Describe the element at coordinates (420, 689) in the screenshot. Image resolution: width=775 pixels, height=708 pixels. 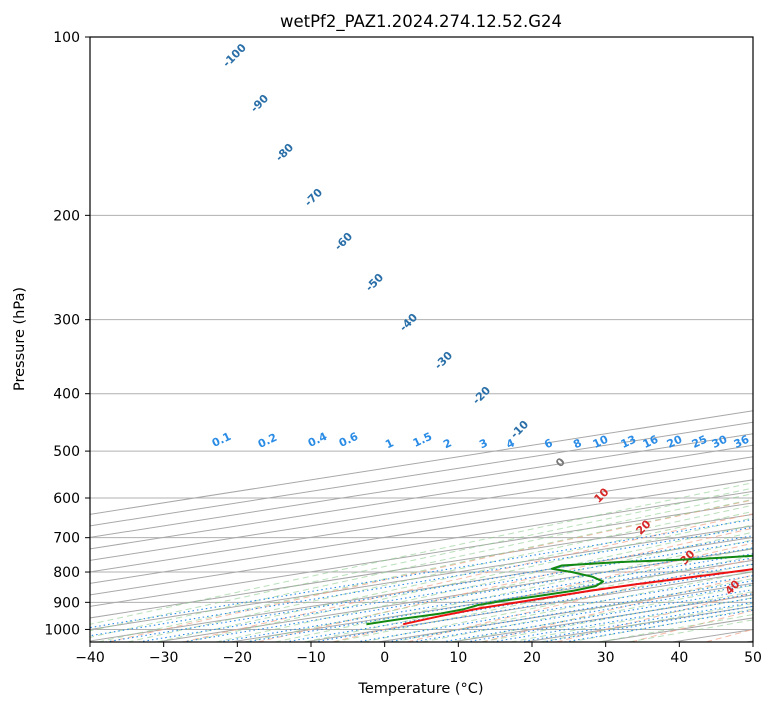
I see `x-axis-title: Temperature (°C)` at that location.